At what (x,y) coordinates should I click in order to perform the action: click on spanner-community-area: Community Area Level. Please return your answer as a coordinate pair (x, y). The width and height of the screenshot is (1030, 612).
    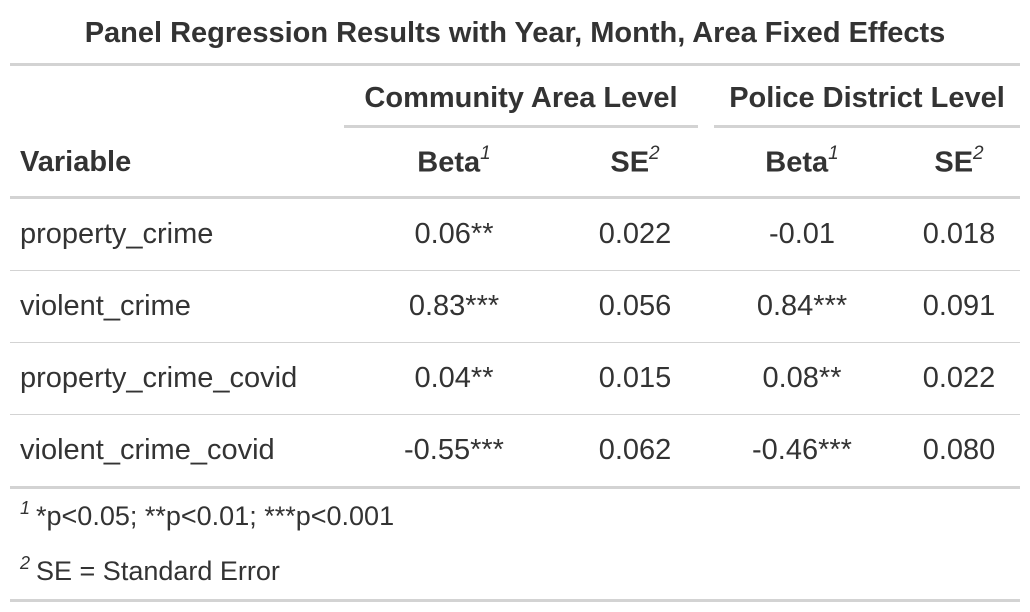
    Looking at the image, I should click on (525, 97).